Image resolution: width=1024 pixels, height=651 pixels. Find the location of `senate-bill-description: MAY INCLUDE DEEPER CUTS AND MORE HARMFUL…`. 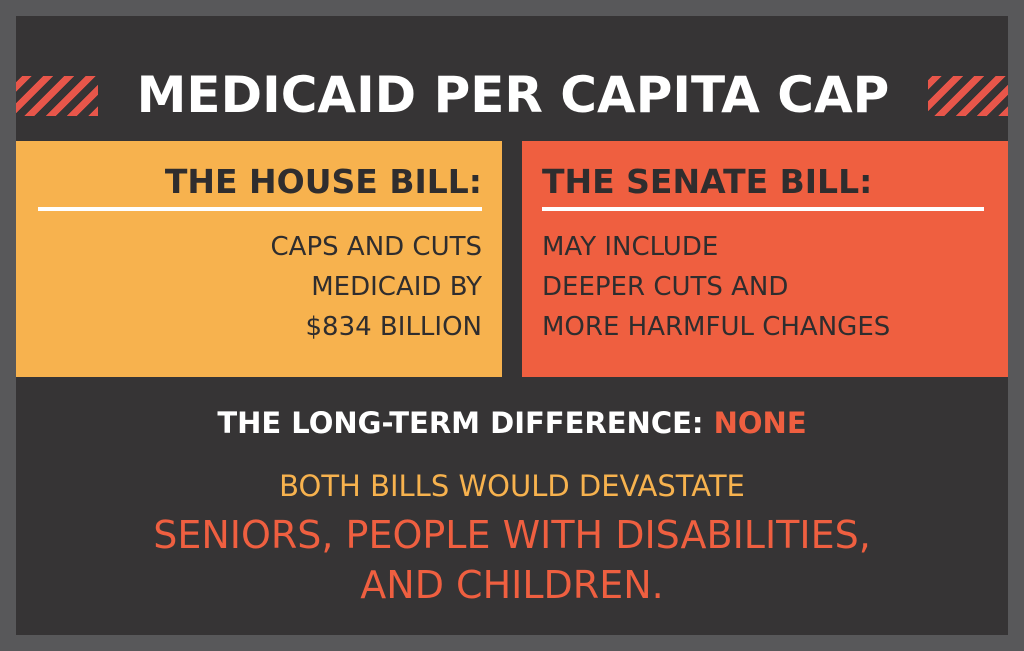

senate-bill-description: MAY INCLUDE DEEPER CUTS AND MORE HARMFUL… is located at coordinates (716, 287).